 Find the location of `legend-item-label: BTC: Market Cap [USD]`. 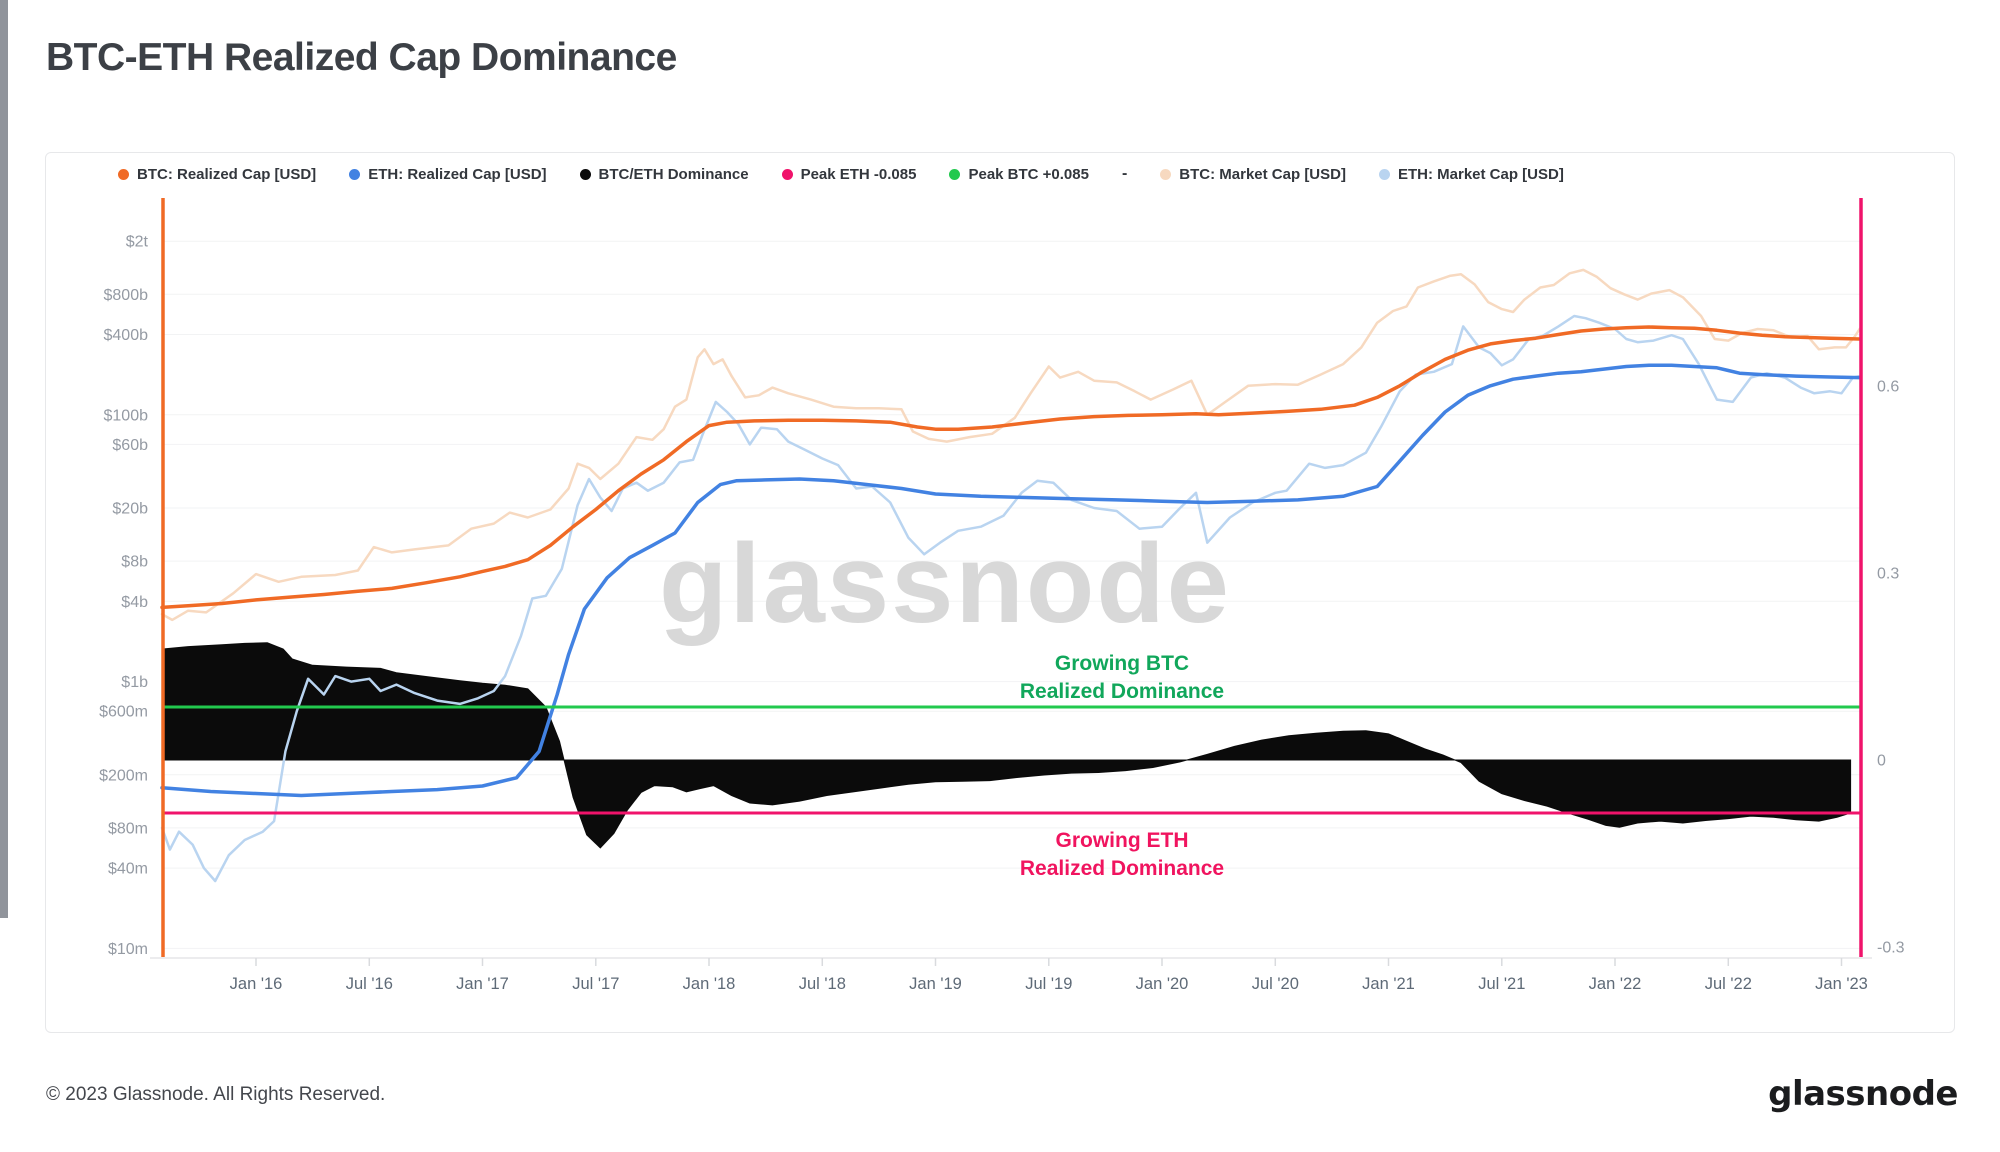

legend-item-label: BTC: Market Cap [USD] is located at coordinates (1262, 174).